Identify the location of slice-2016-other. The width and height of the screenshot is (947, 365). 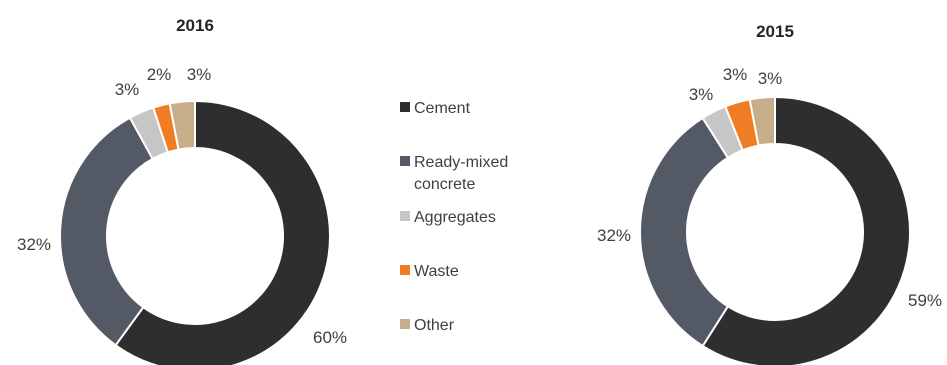
(182, 125).